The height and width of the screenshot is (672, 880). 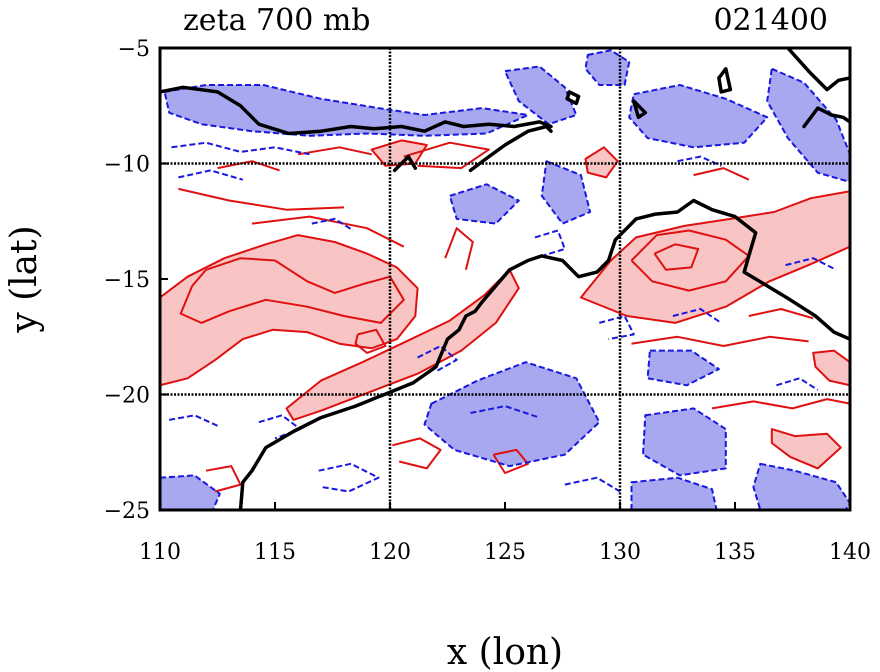 I want to click on x-axis-ticks: 110 115 120 125 130 135 140, so click(x=505, y=533).